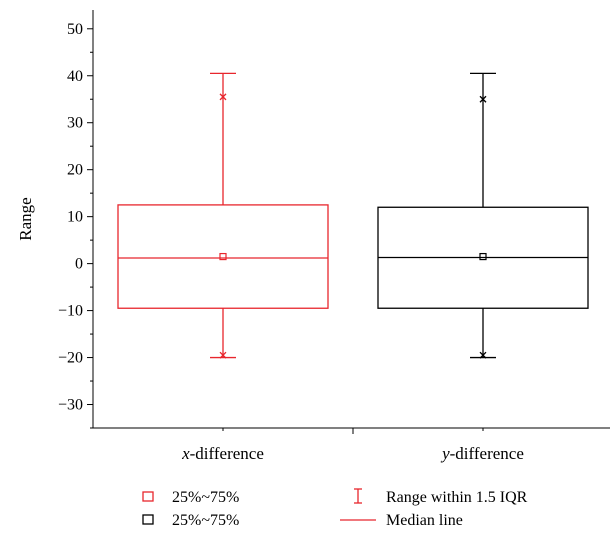  I want to click on y-axis-title: Range, so click(25, 218).